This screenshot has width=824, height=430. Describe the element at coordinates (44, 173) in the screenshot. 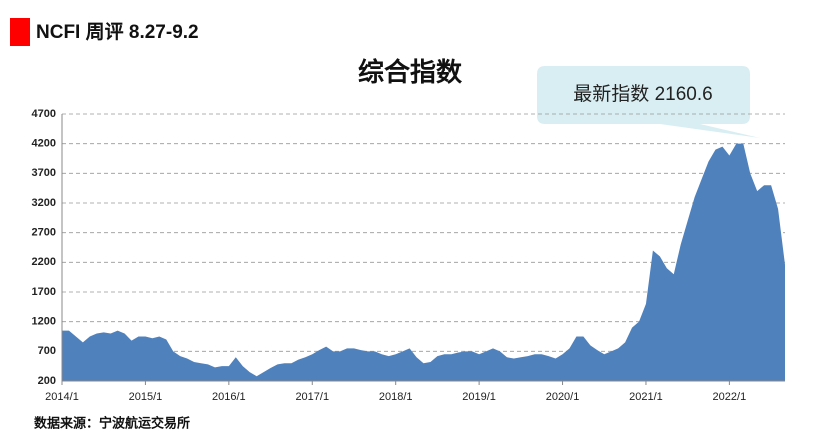

I see `y-tick-label: 3700` at that location.